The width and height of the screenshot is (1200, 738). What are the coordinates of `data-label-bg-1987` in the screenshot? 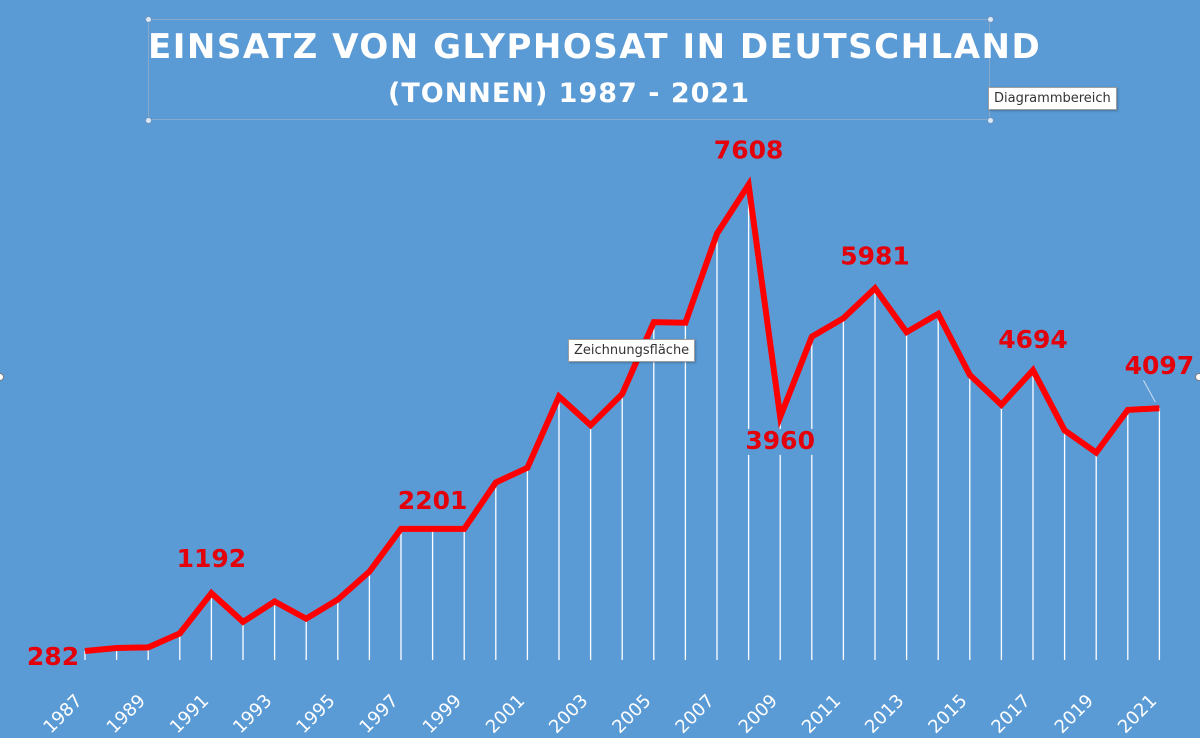 It's located at (53, 658).